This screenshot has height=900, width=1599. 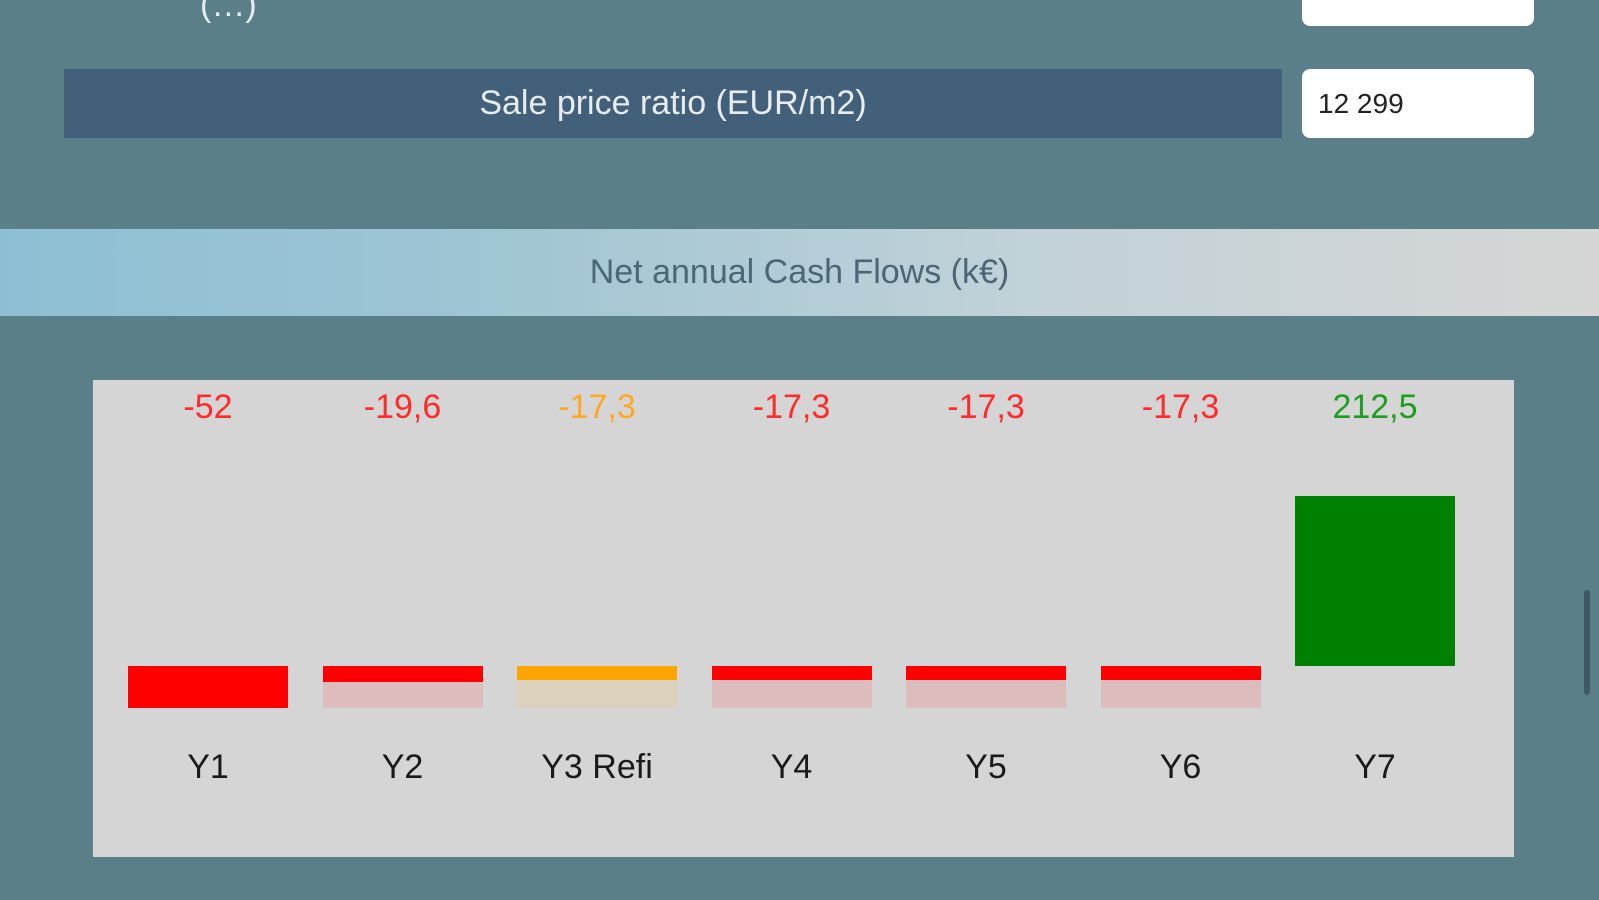 I want to click on sale-price-ratio-input, so click(x=1418, y=103).